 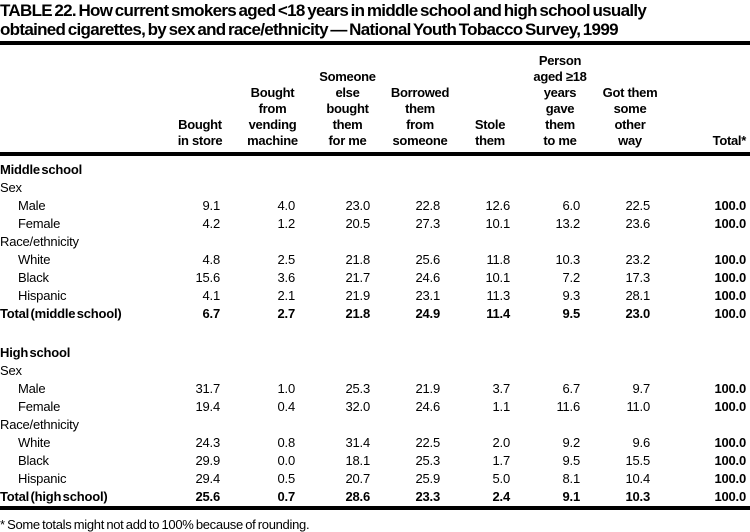 I want to click on data-row: Hispanic 4.1 2.1 21.9 23.1 11.3 9.3 28.1 100.0, so click(x=375, y=296).